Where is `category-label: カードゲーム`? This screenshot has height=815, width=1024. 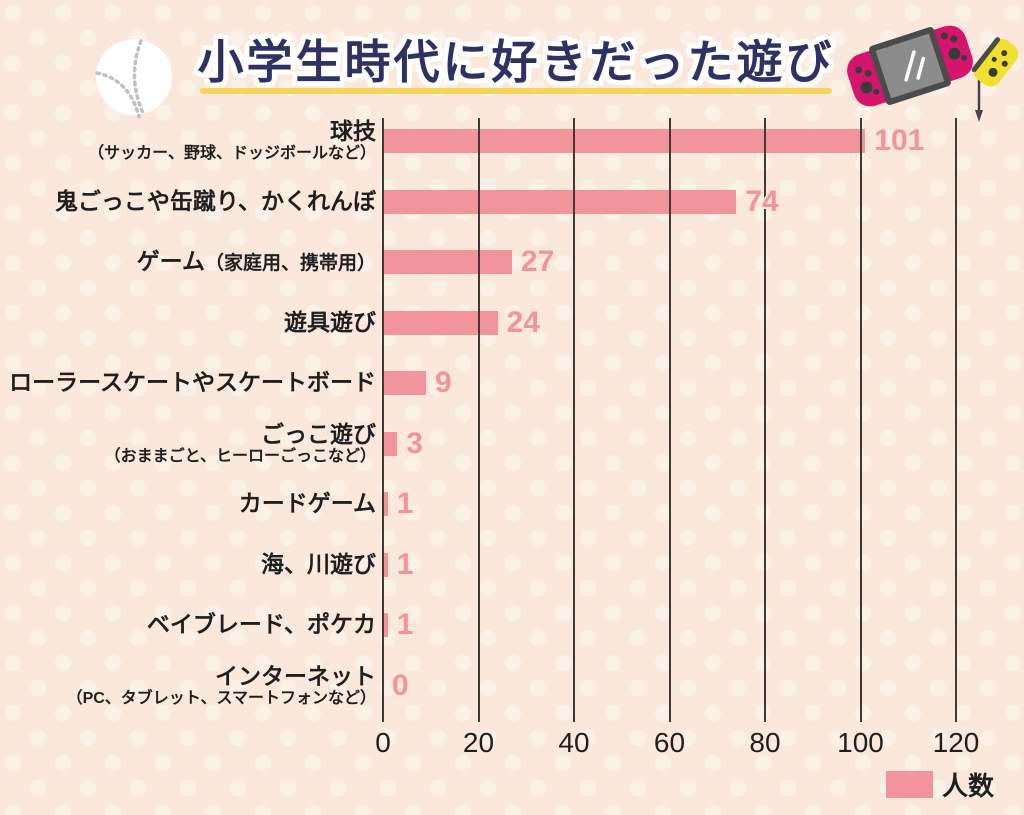
category-label: カードゲーム is located at coordinates (307, 504).